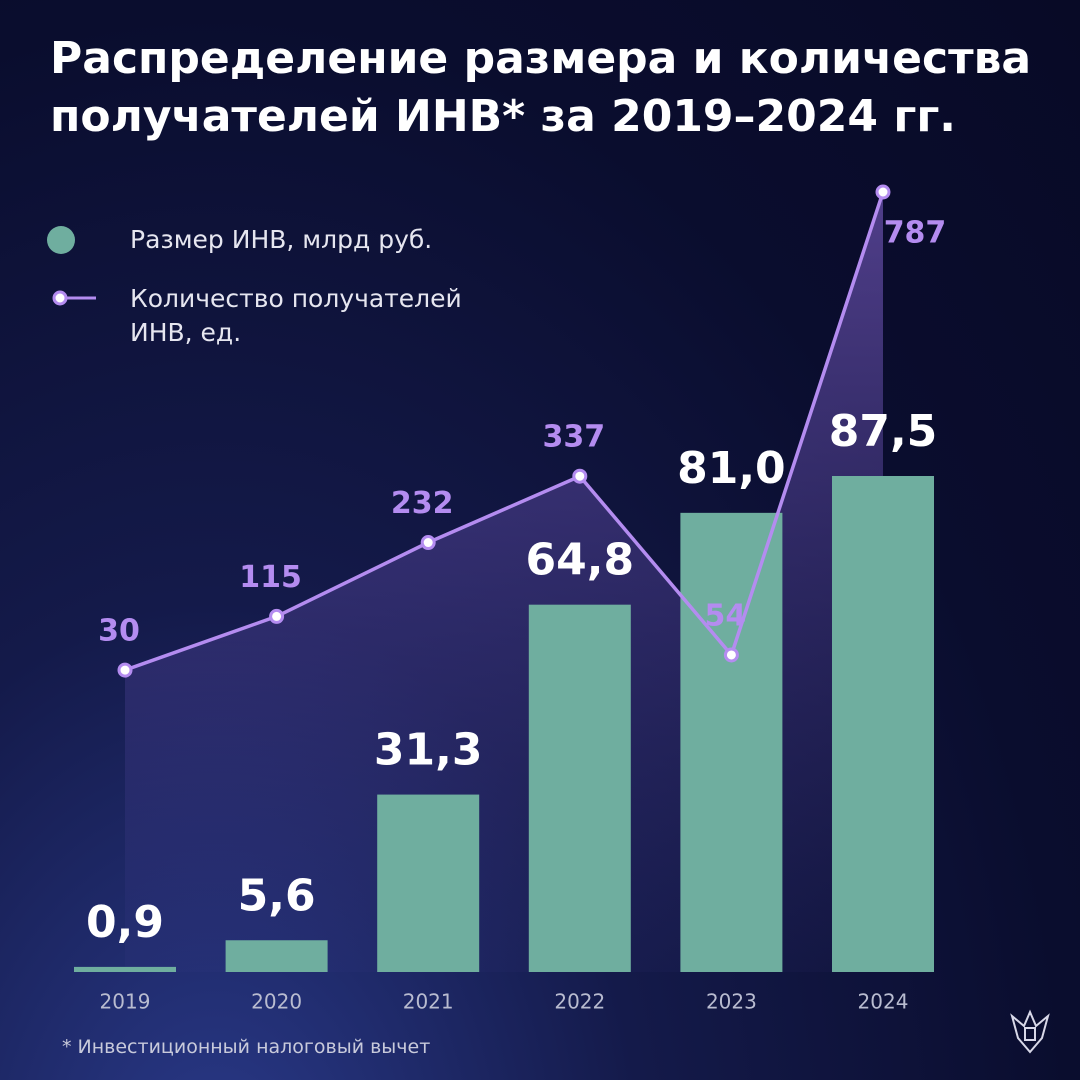 The height and width of the screenshot is (1080, 1080). What do you see at coordinates (726, 615) in the screenshot?
I see `line-value-label: 54` at bounding box center [726, 615].